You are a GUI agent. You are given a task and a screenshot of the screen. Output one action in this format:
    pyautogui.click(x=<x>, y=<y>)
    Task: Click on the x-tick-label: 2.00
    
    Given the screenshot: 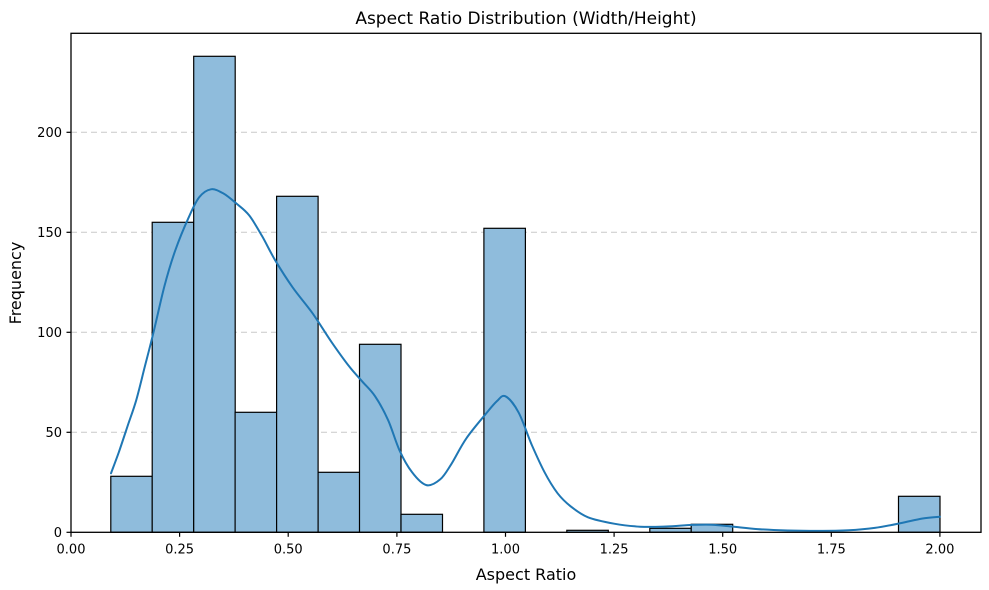 What is the action you would take?
    pyautogui.click(x=939, y=549)
    